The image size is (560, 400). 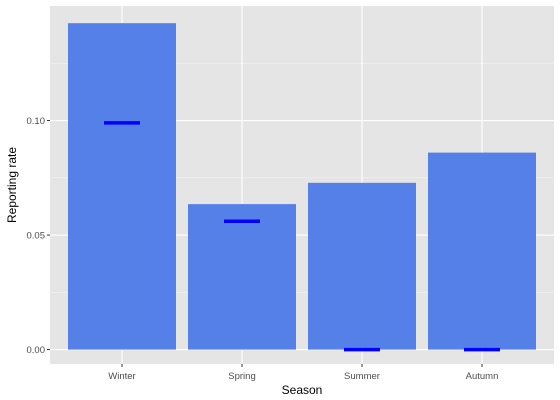 I want to click on y-axis: 0.00 0.05 0.10, so click(x=38, y=236).